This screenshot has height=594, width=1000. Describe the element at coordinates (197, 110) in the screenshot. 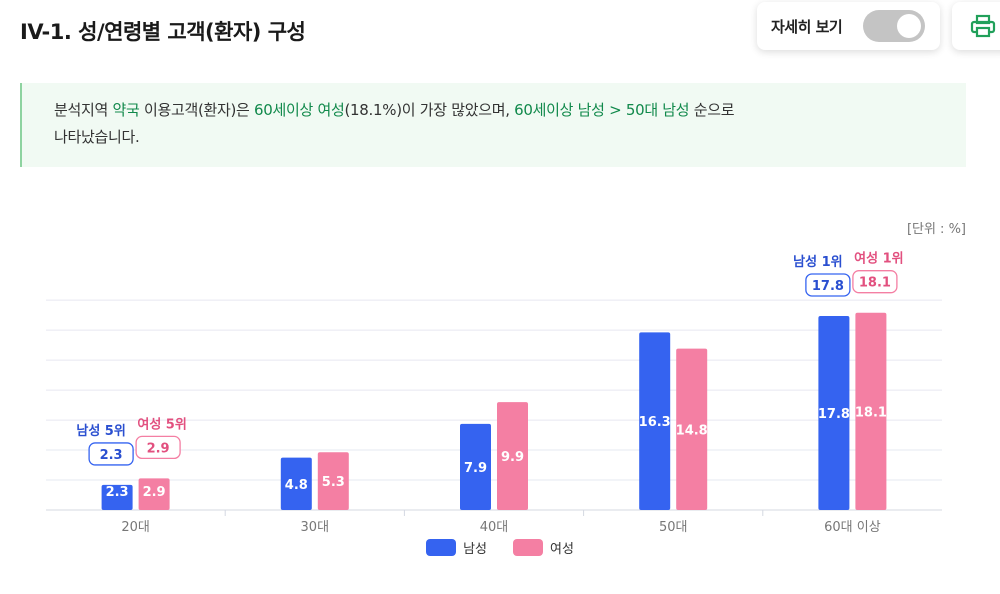

I see `summary-text: 이용고객(환자)은` at that location.